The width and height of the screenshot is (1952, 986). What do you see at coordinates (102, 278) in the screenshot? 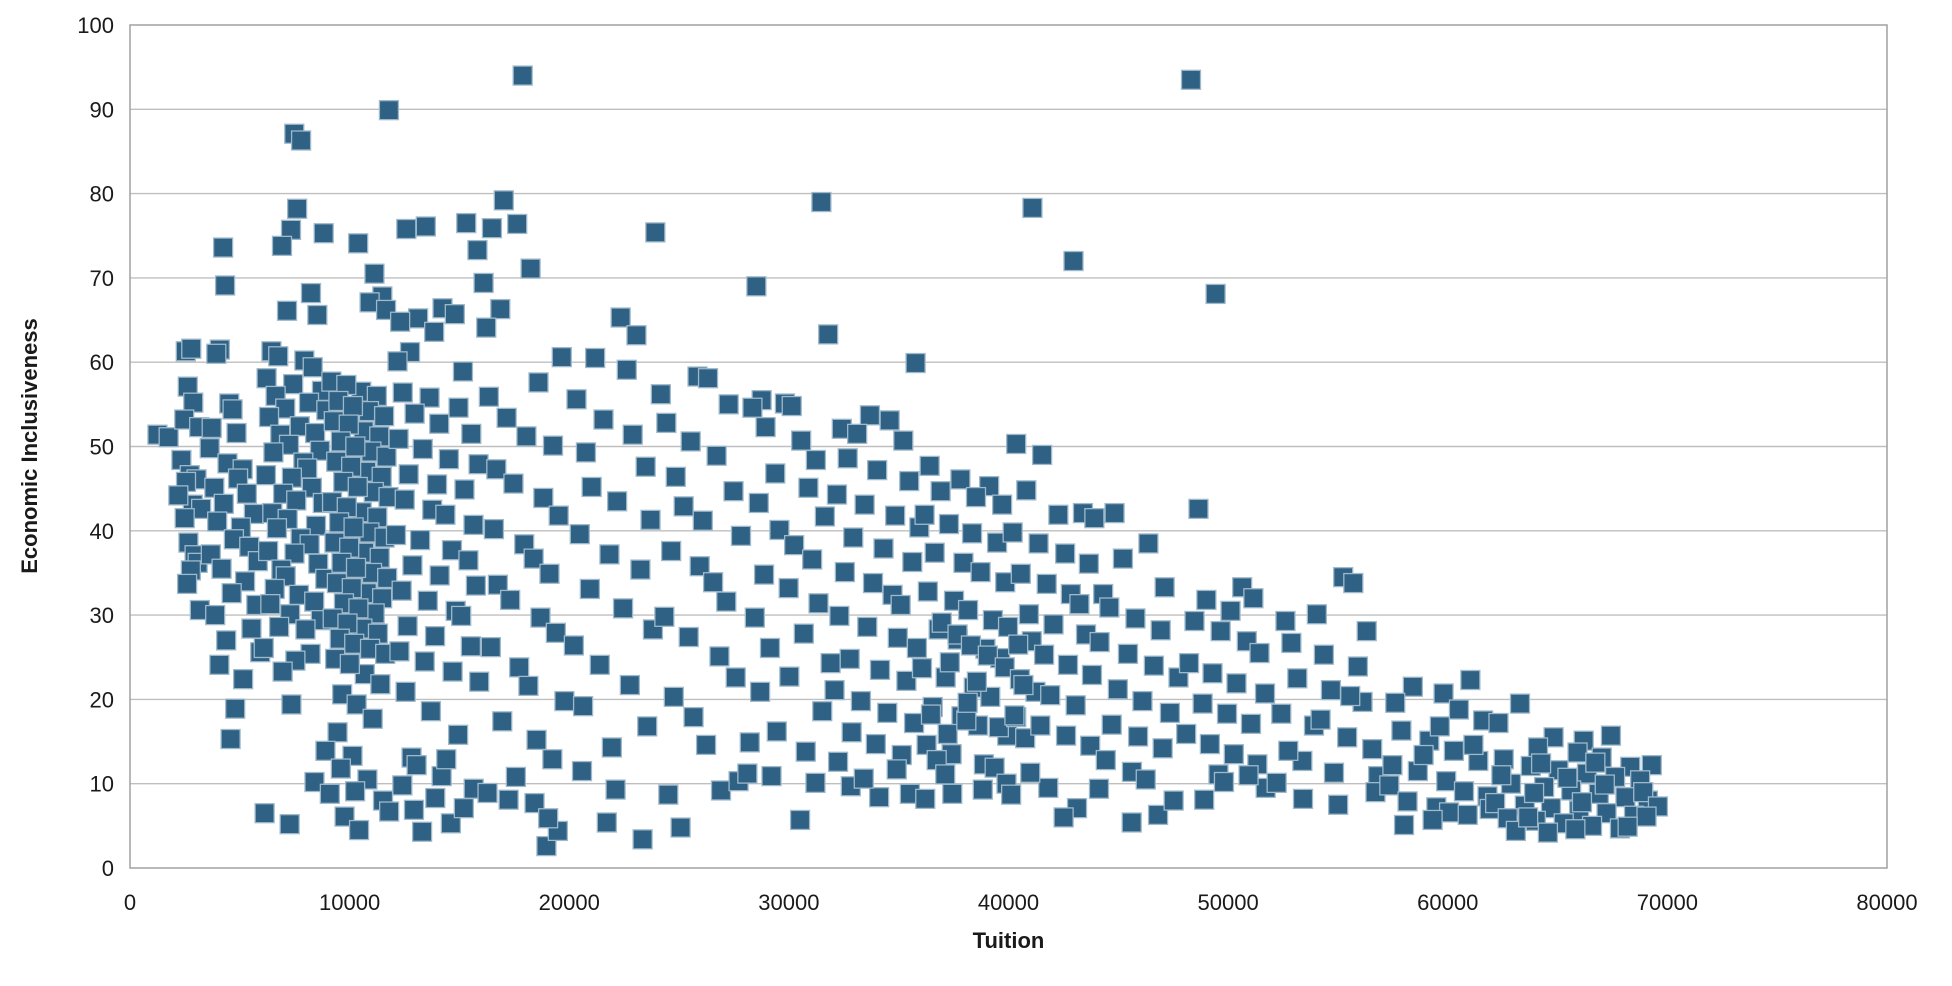
I see `y-tick-label: 70` at bounding box center [102, 278].